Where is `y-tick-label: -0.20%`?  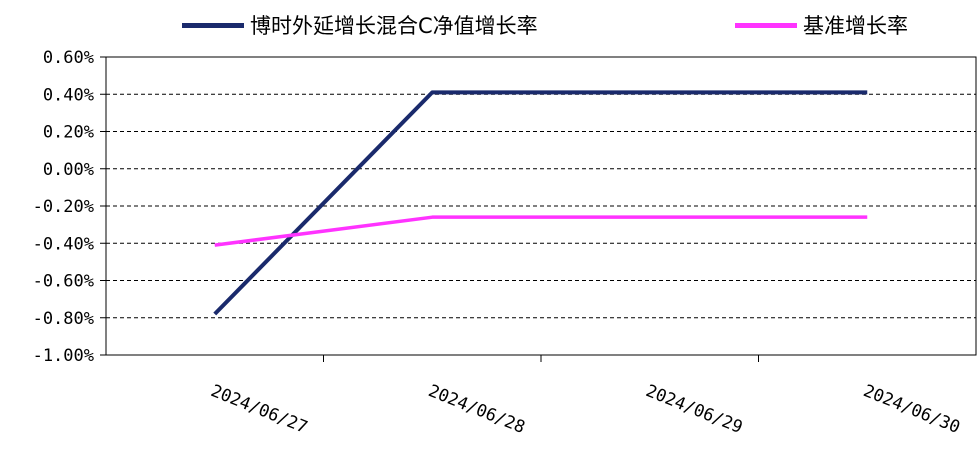
y-tick-label: -0.20% is located at coordinates (63, 207).